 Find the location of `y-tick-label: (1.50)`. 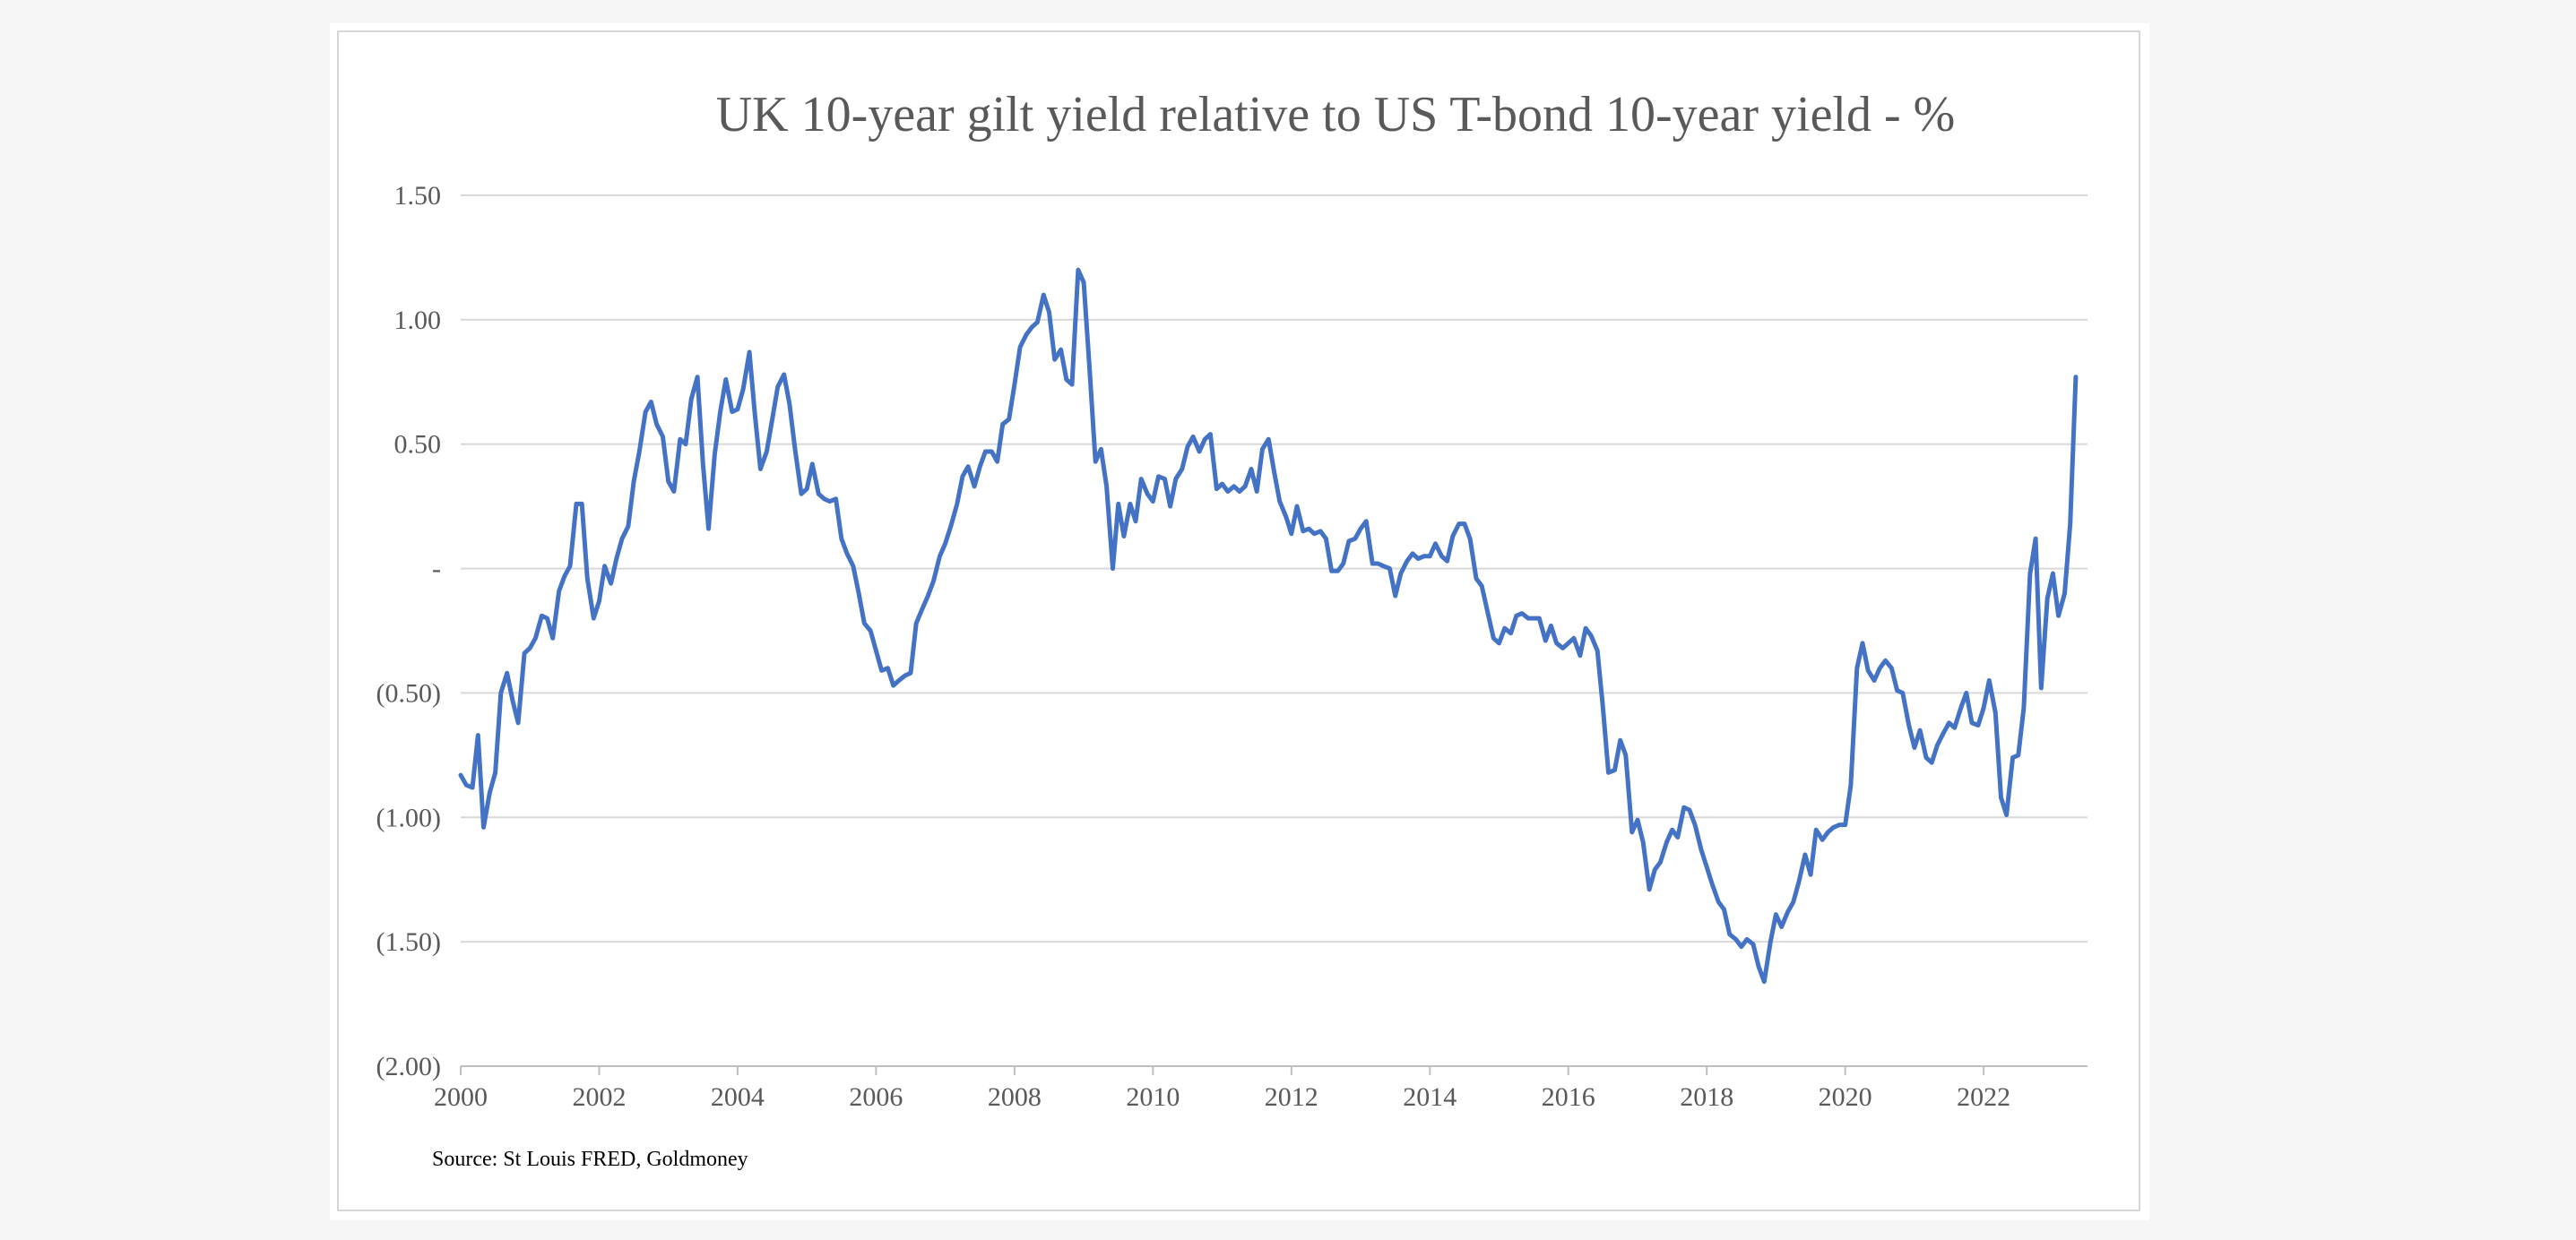

y-tick-label: (1.50) is located at coordinates (408, 942).